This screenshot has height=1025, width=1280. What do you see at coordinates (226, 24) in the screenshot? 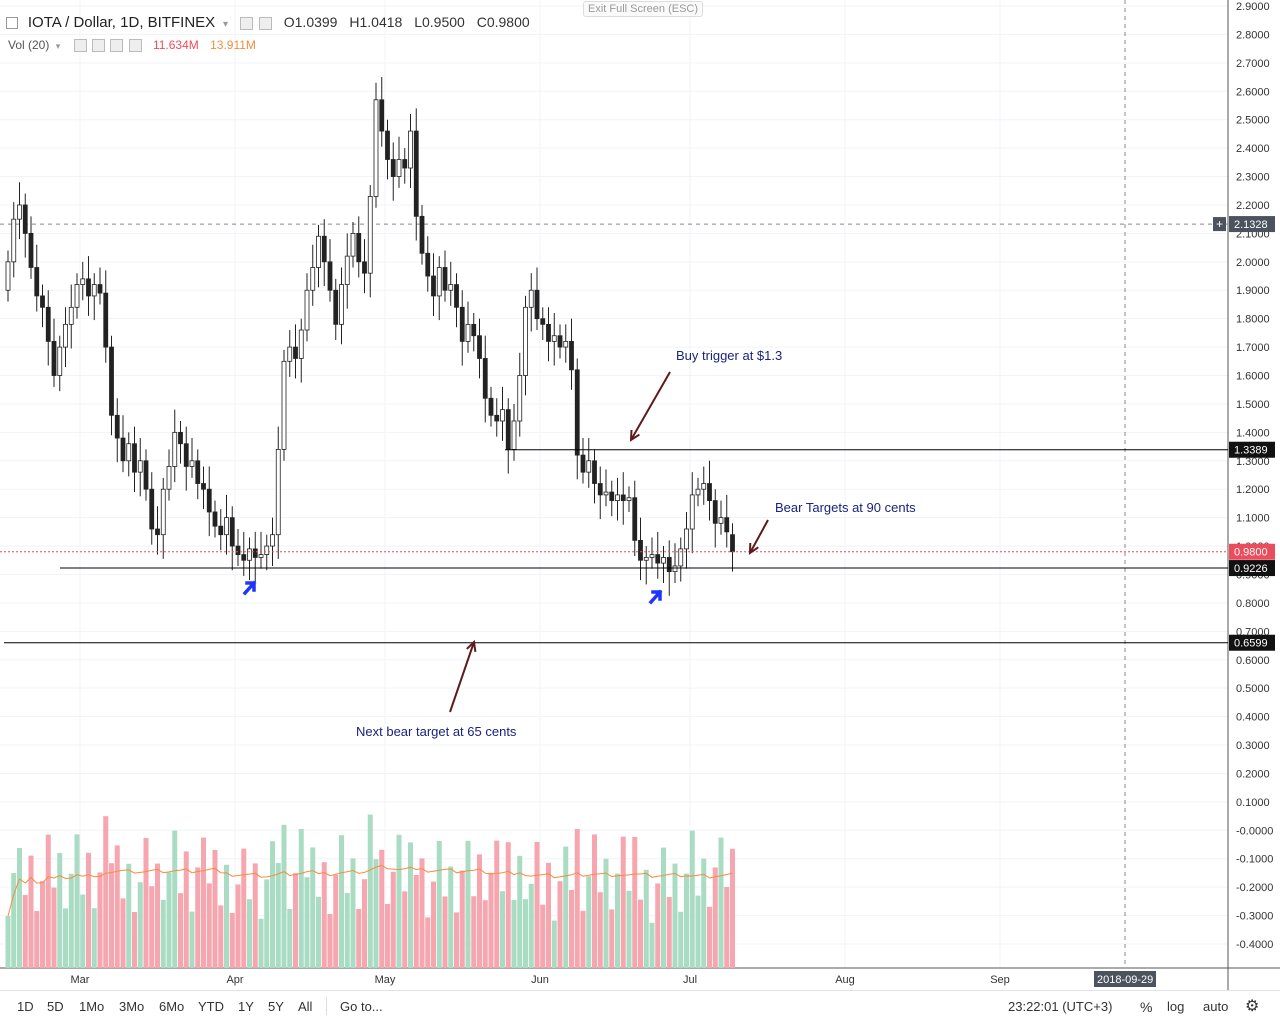
I see `dropdown-icon: ▾` at bounding box center [226, 24].